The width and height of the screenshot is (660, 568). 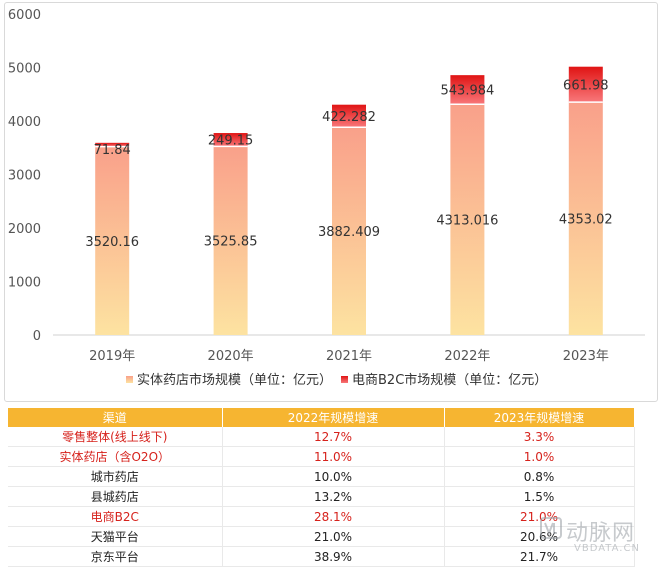 What do you see at coordinates (333, 437) in the screenshot?
I see `cell-growth-2022: 12.7%` at bounding box center [333, 437].